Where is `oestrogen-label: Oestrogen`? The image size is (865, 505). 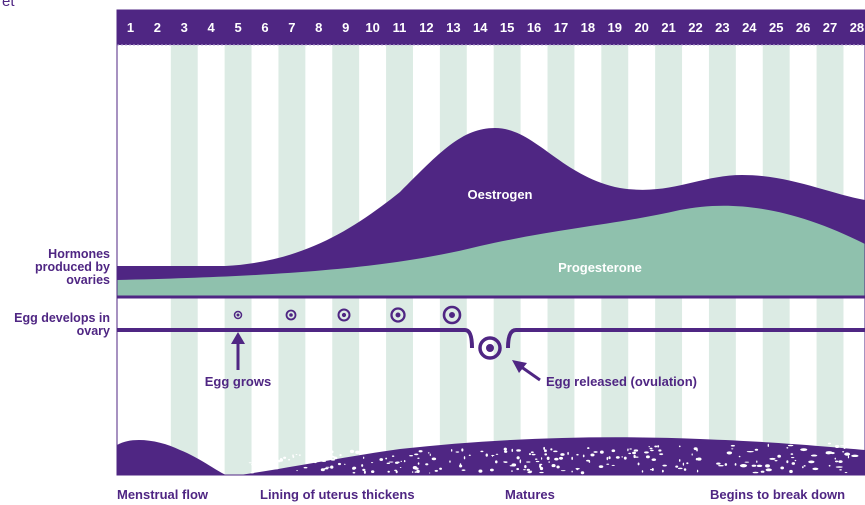 oestrogen-label: Oestrogen is located at coordinates (499, 194).